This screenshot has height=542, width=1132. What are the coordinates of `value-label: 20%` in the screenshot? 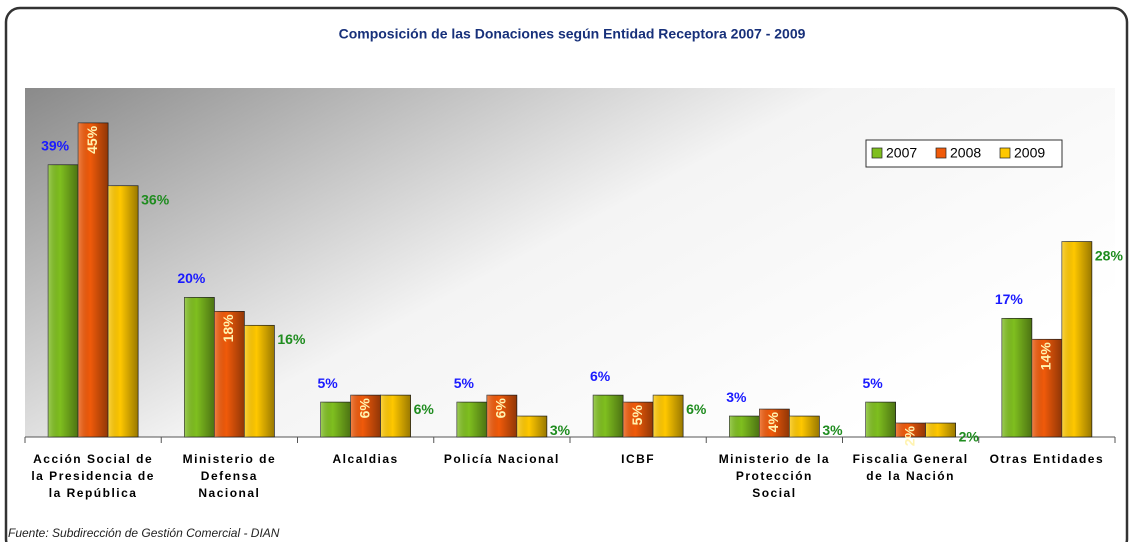 It's located at (191, 278).